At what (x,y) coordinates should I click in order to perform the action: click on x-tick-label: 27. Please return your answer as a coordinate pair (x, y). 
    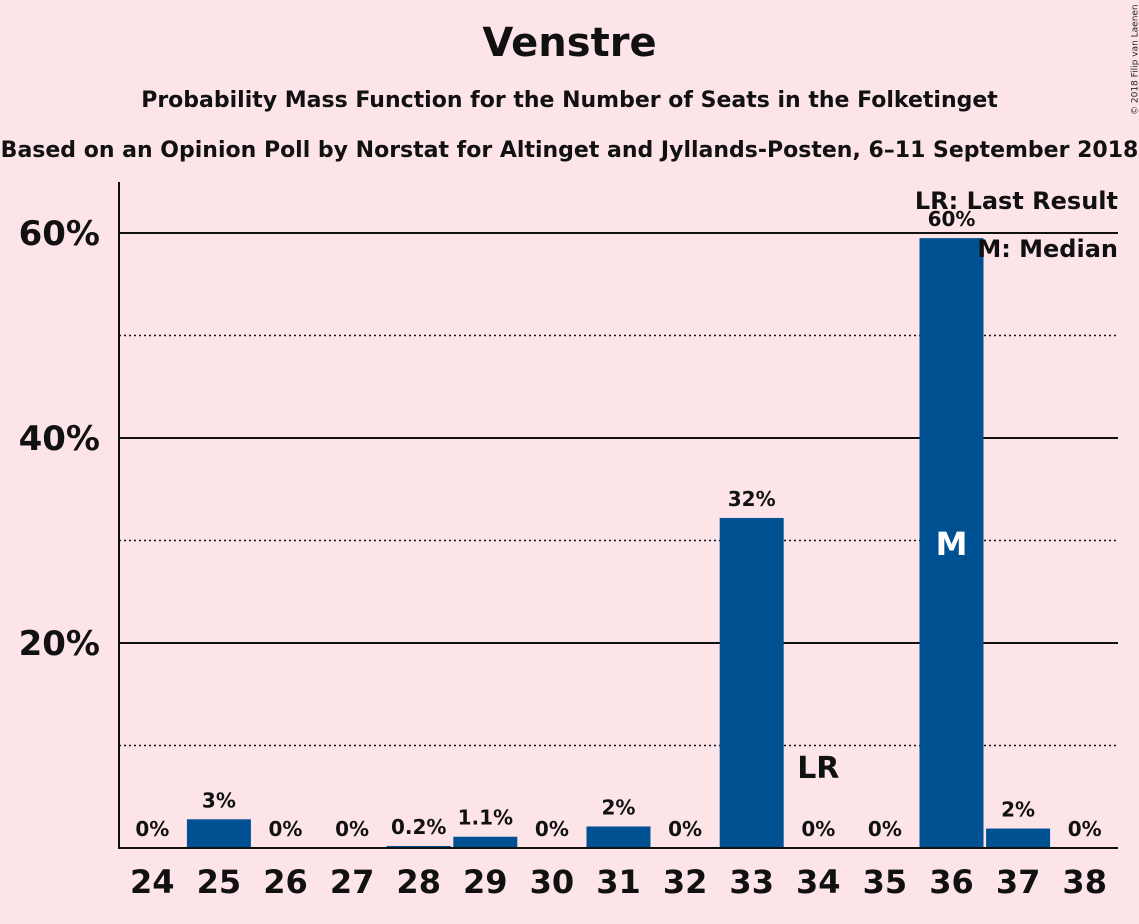
    Looking at the image, I should click on (352, 882).